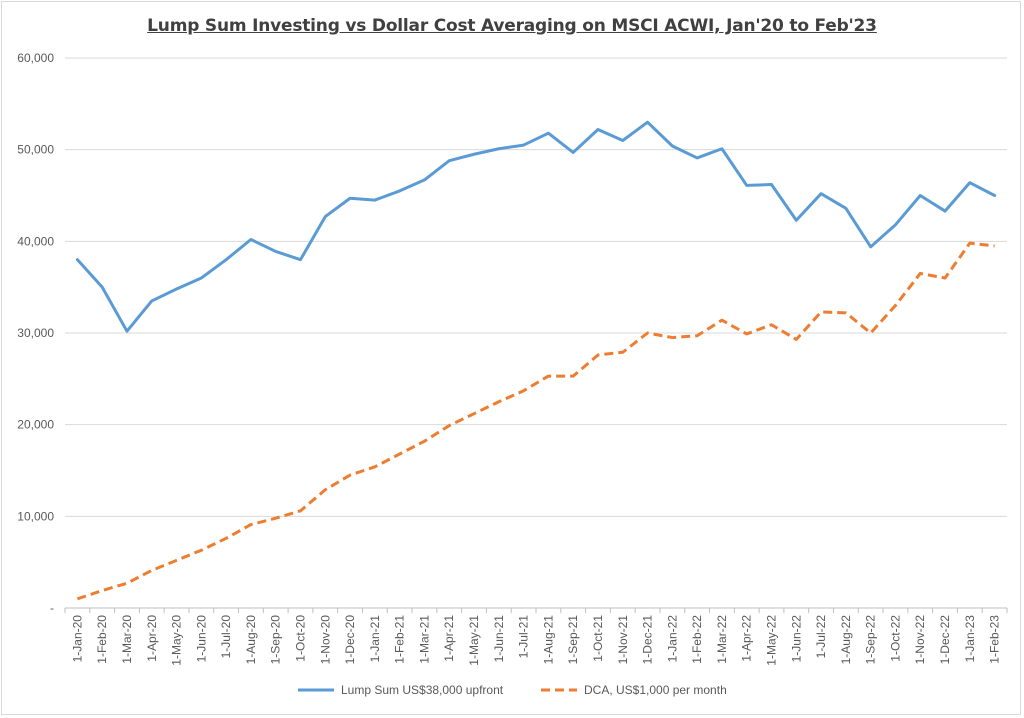  I want to click on x-tick-label: 1-Jul-21, so click(524, 637).